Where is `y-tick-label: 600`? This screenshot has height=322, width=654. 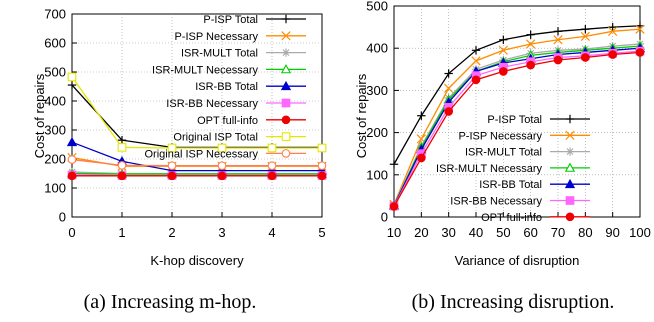
y-tick-label: 600 is located at coordinates (55, 43).